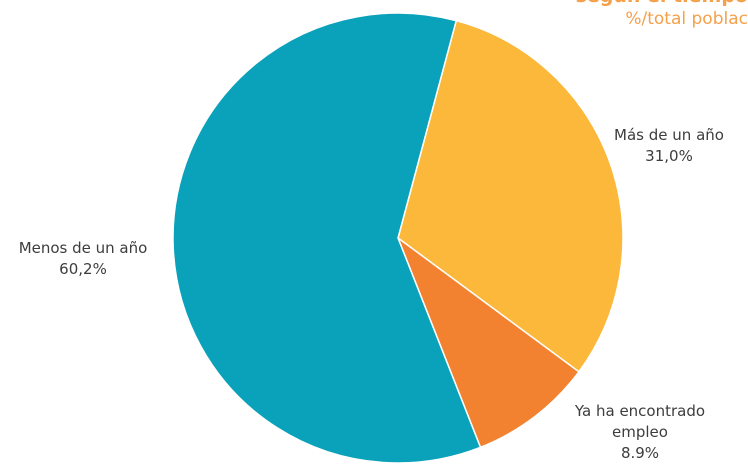  What do you see at coordinates (662, 4) in the screenshot?
I see `chart-title: según el tiempo` at bounding box center [662, 4].